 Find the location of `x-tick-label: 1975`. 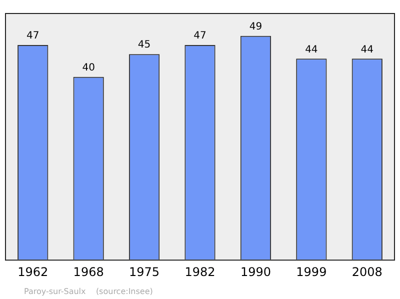

x-tick-label: 1975 is located at coordinates (144, 271).